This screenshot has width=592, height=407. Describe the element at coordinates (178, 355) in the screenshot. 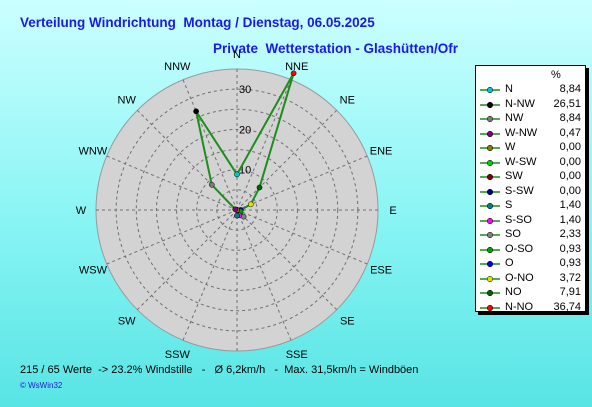

I see `direction-label-ssw: SSW` at that location.